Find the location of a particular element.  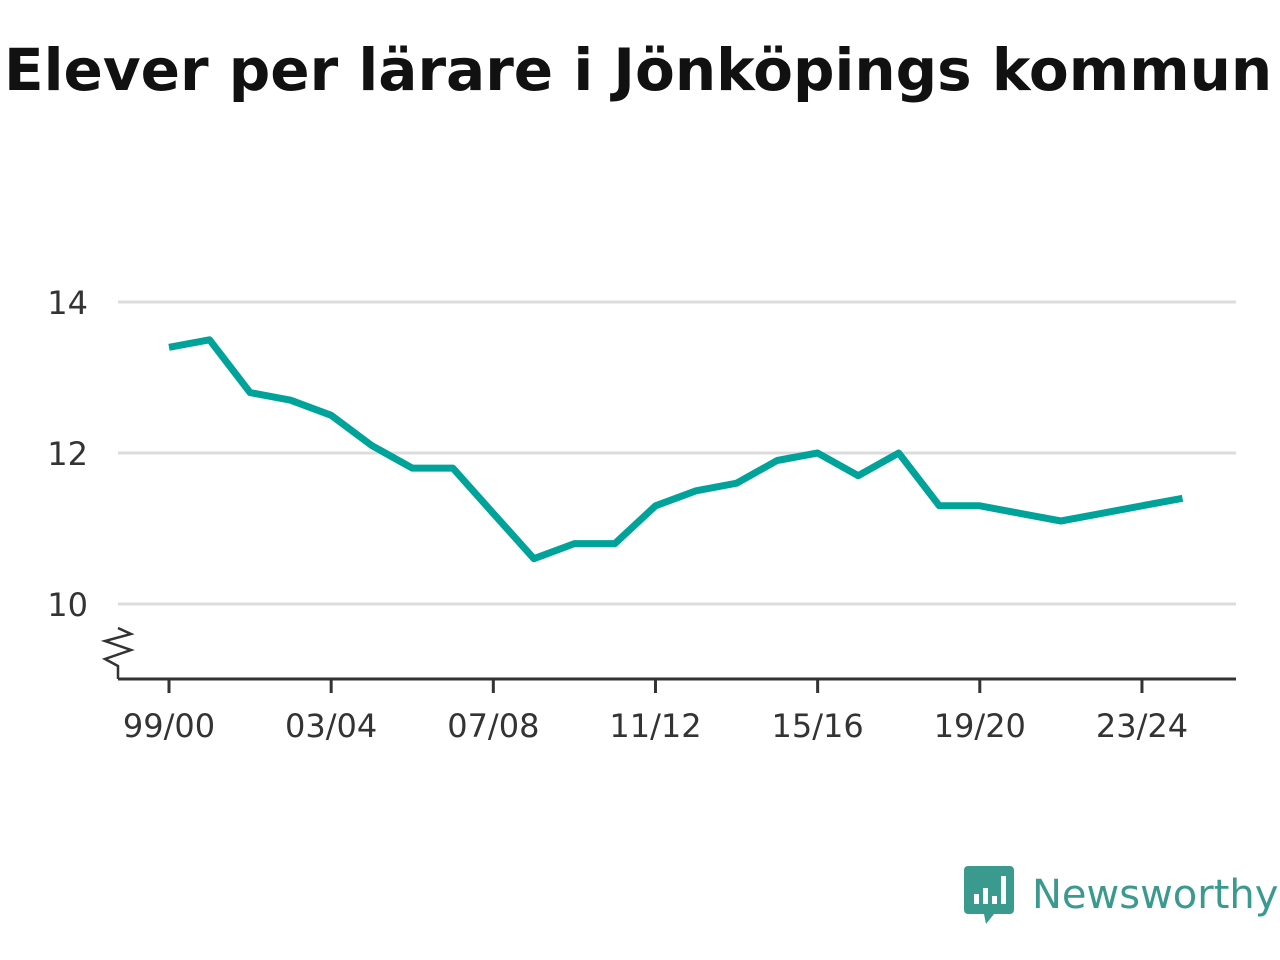

x-tick-label: 99/00 is located at coordinates (169, 726).